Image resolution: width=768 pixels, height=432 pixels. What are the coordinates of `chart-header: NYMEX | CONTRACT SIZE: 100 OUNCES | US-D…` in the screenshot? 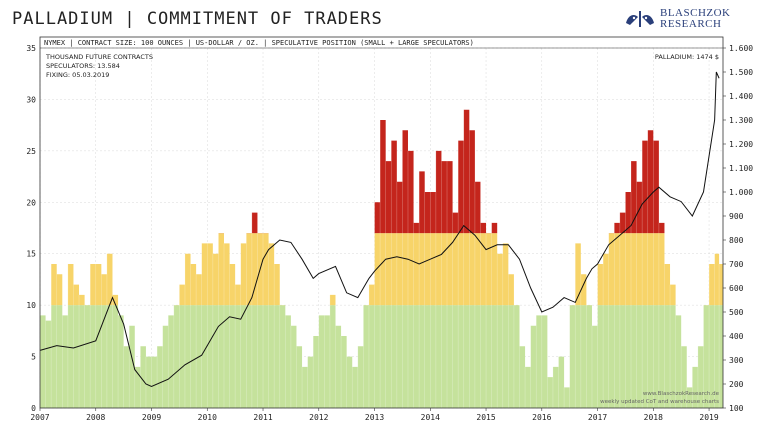 It's located at (259, 43).